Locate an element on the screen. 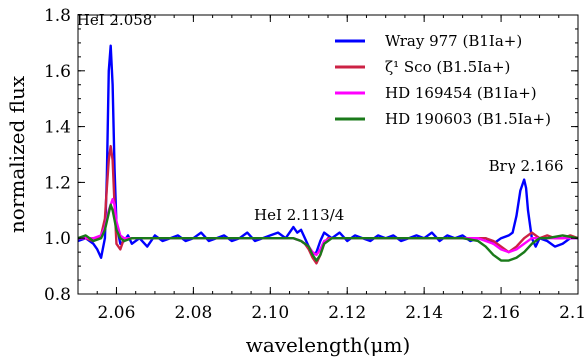  legend-label: Wray 977 (B1Ia+) is located at coordinates (453, 41).